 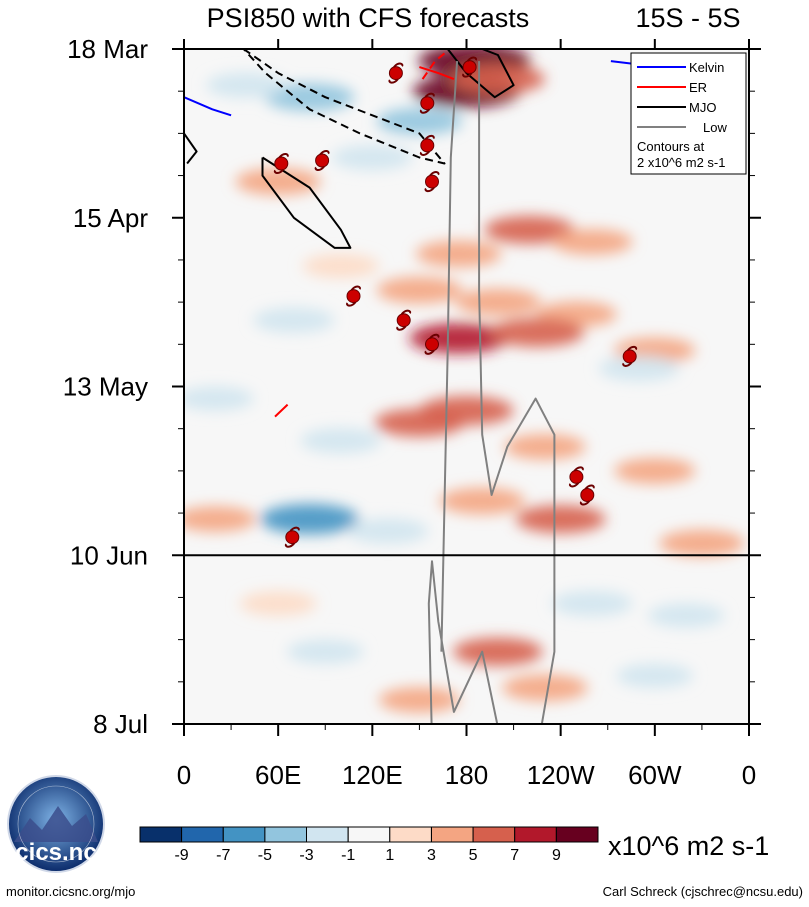 I want to click on colorbar-level-label-1: -7, so click(x=223, y=855).